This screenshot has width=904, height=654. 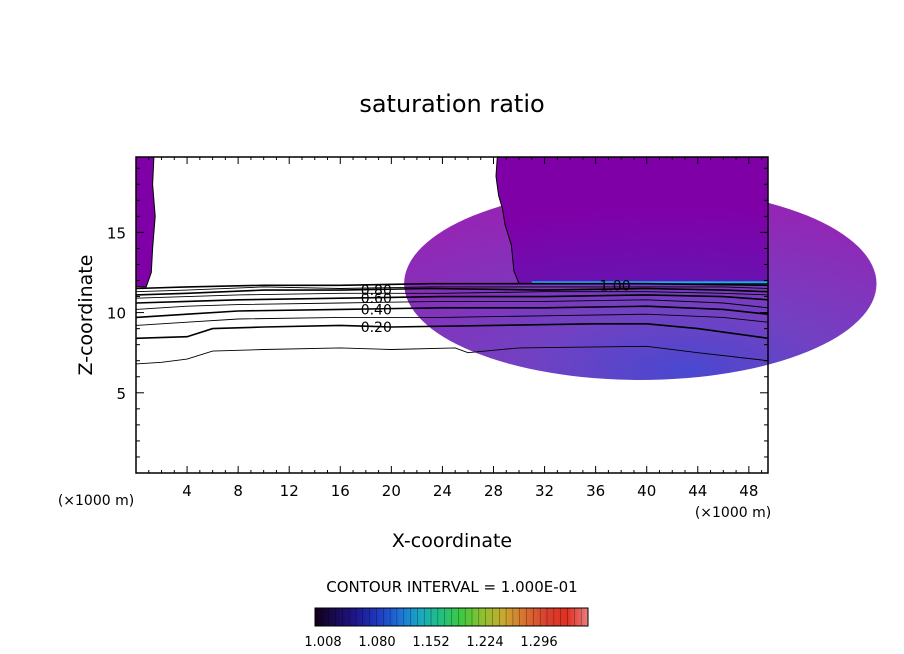 I want to click on colorbar-tick-label: 1.152, so click(x=430, y=642).